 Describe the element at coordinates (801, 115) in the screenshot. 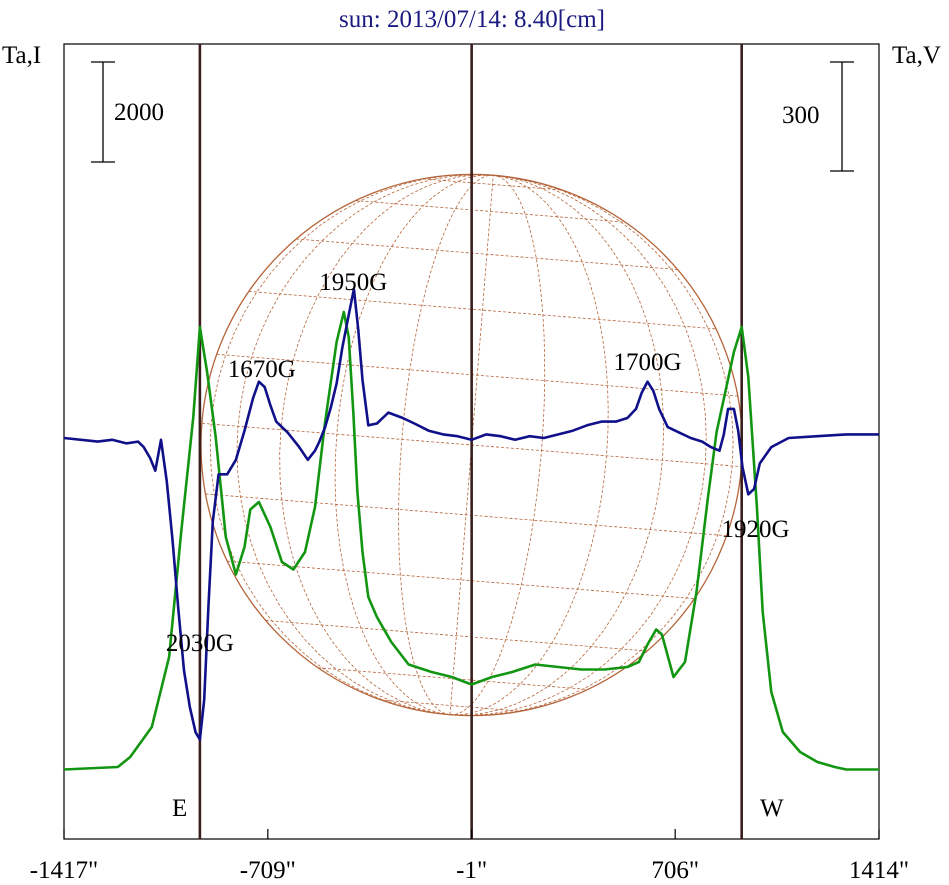

I see `right-scale-bar-label: 300` at that location.